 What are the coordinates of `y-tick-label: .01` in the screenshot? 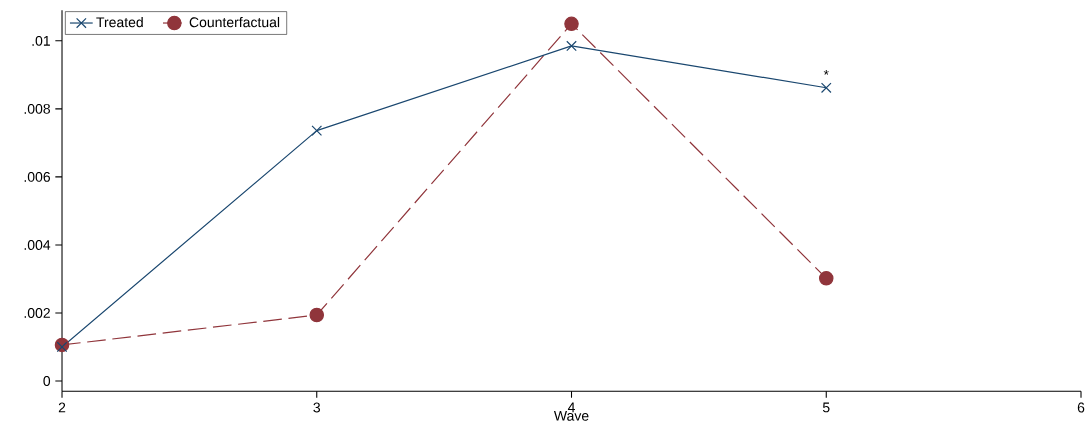 It's located at (41, 40).